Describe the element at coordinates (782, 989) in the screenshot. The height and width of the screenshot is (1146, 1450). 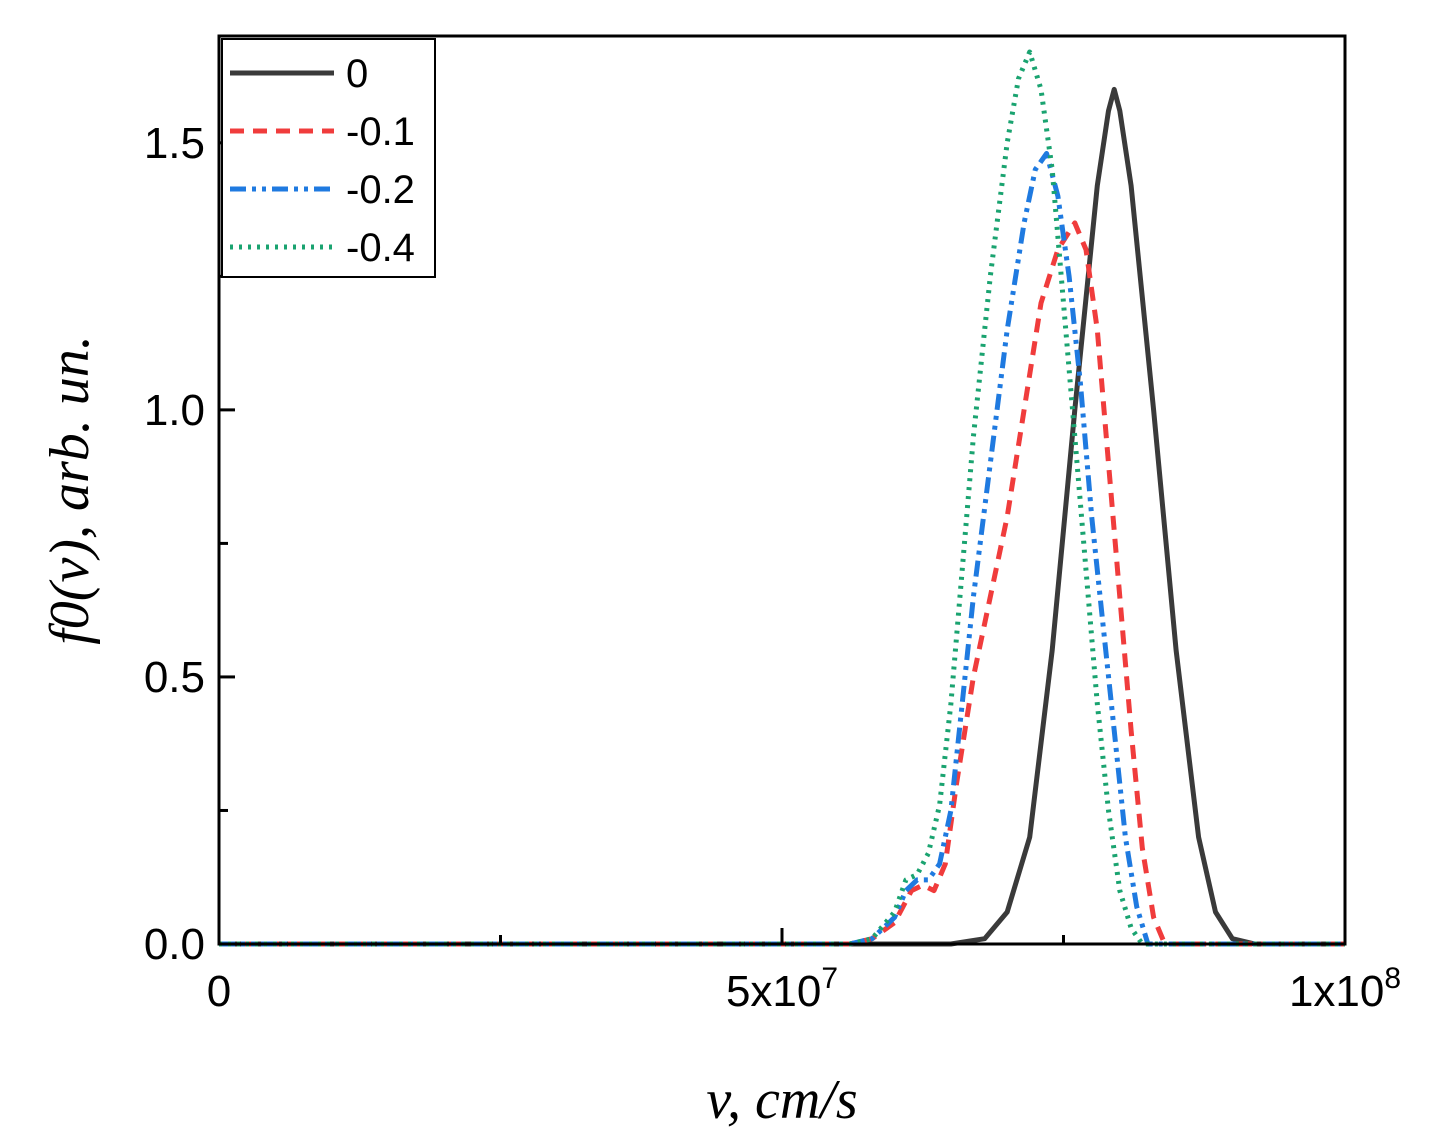
I see `x-tick-label: 5x10⁷` at that location.